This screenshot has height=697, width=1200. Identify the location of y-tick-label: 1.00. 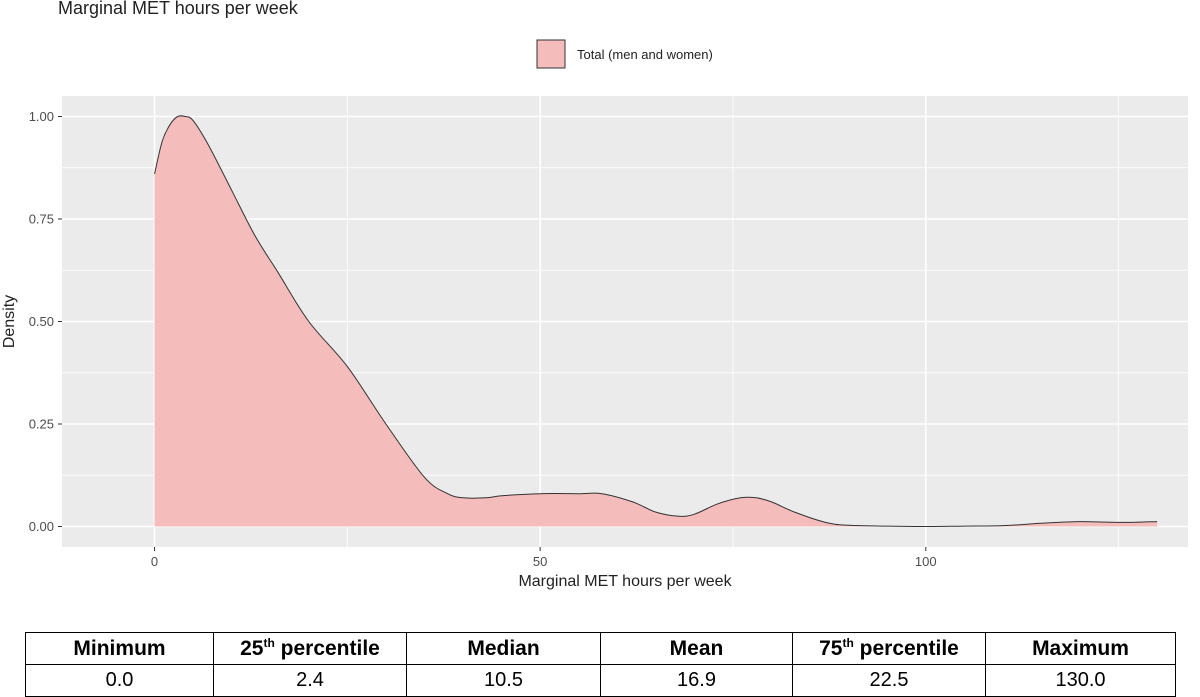
(41, 116).